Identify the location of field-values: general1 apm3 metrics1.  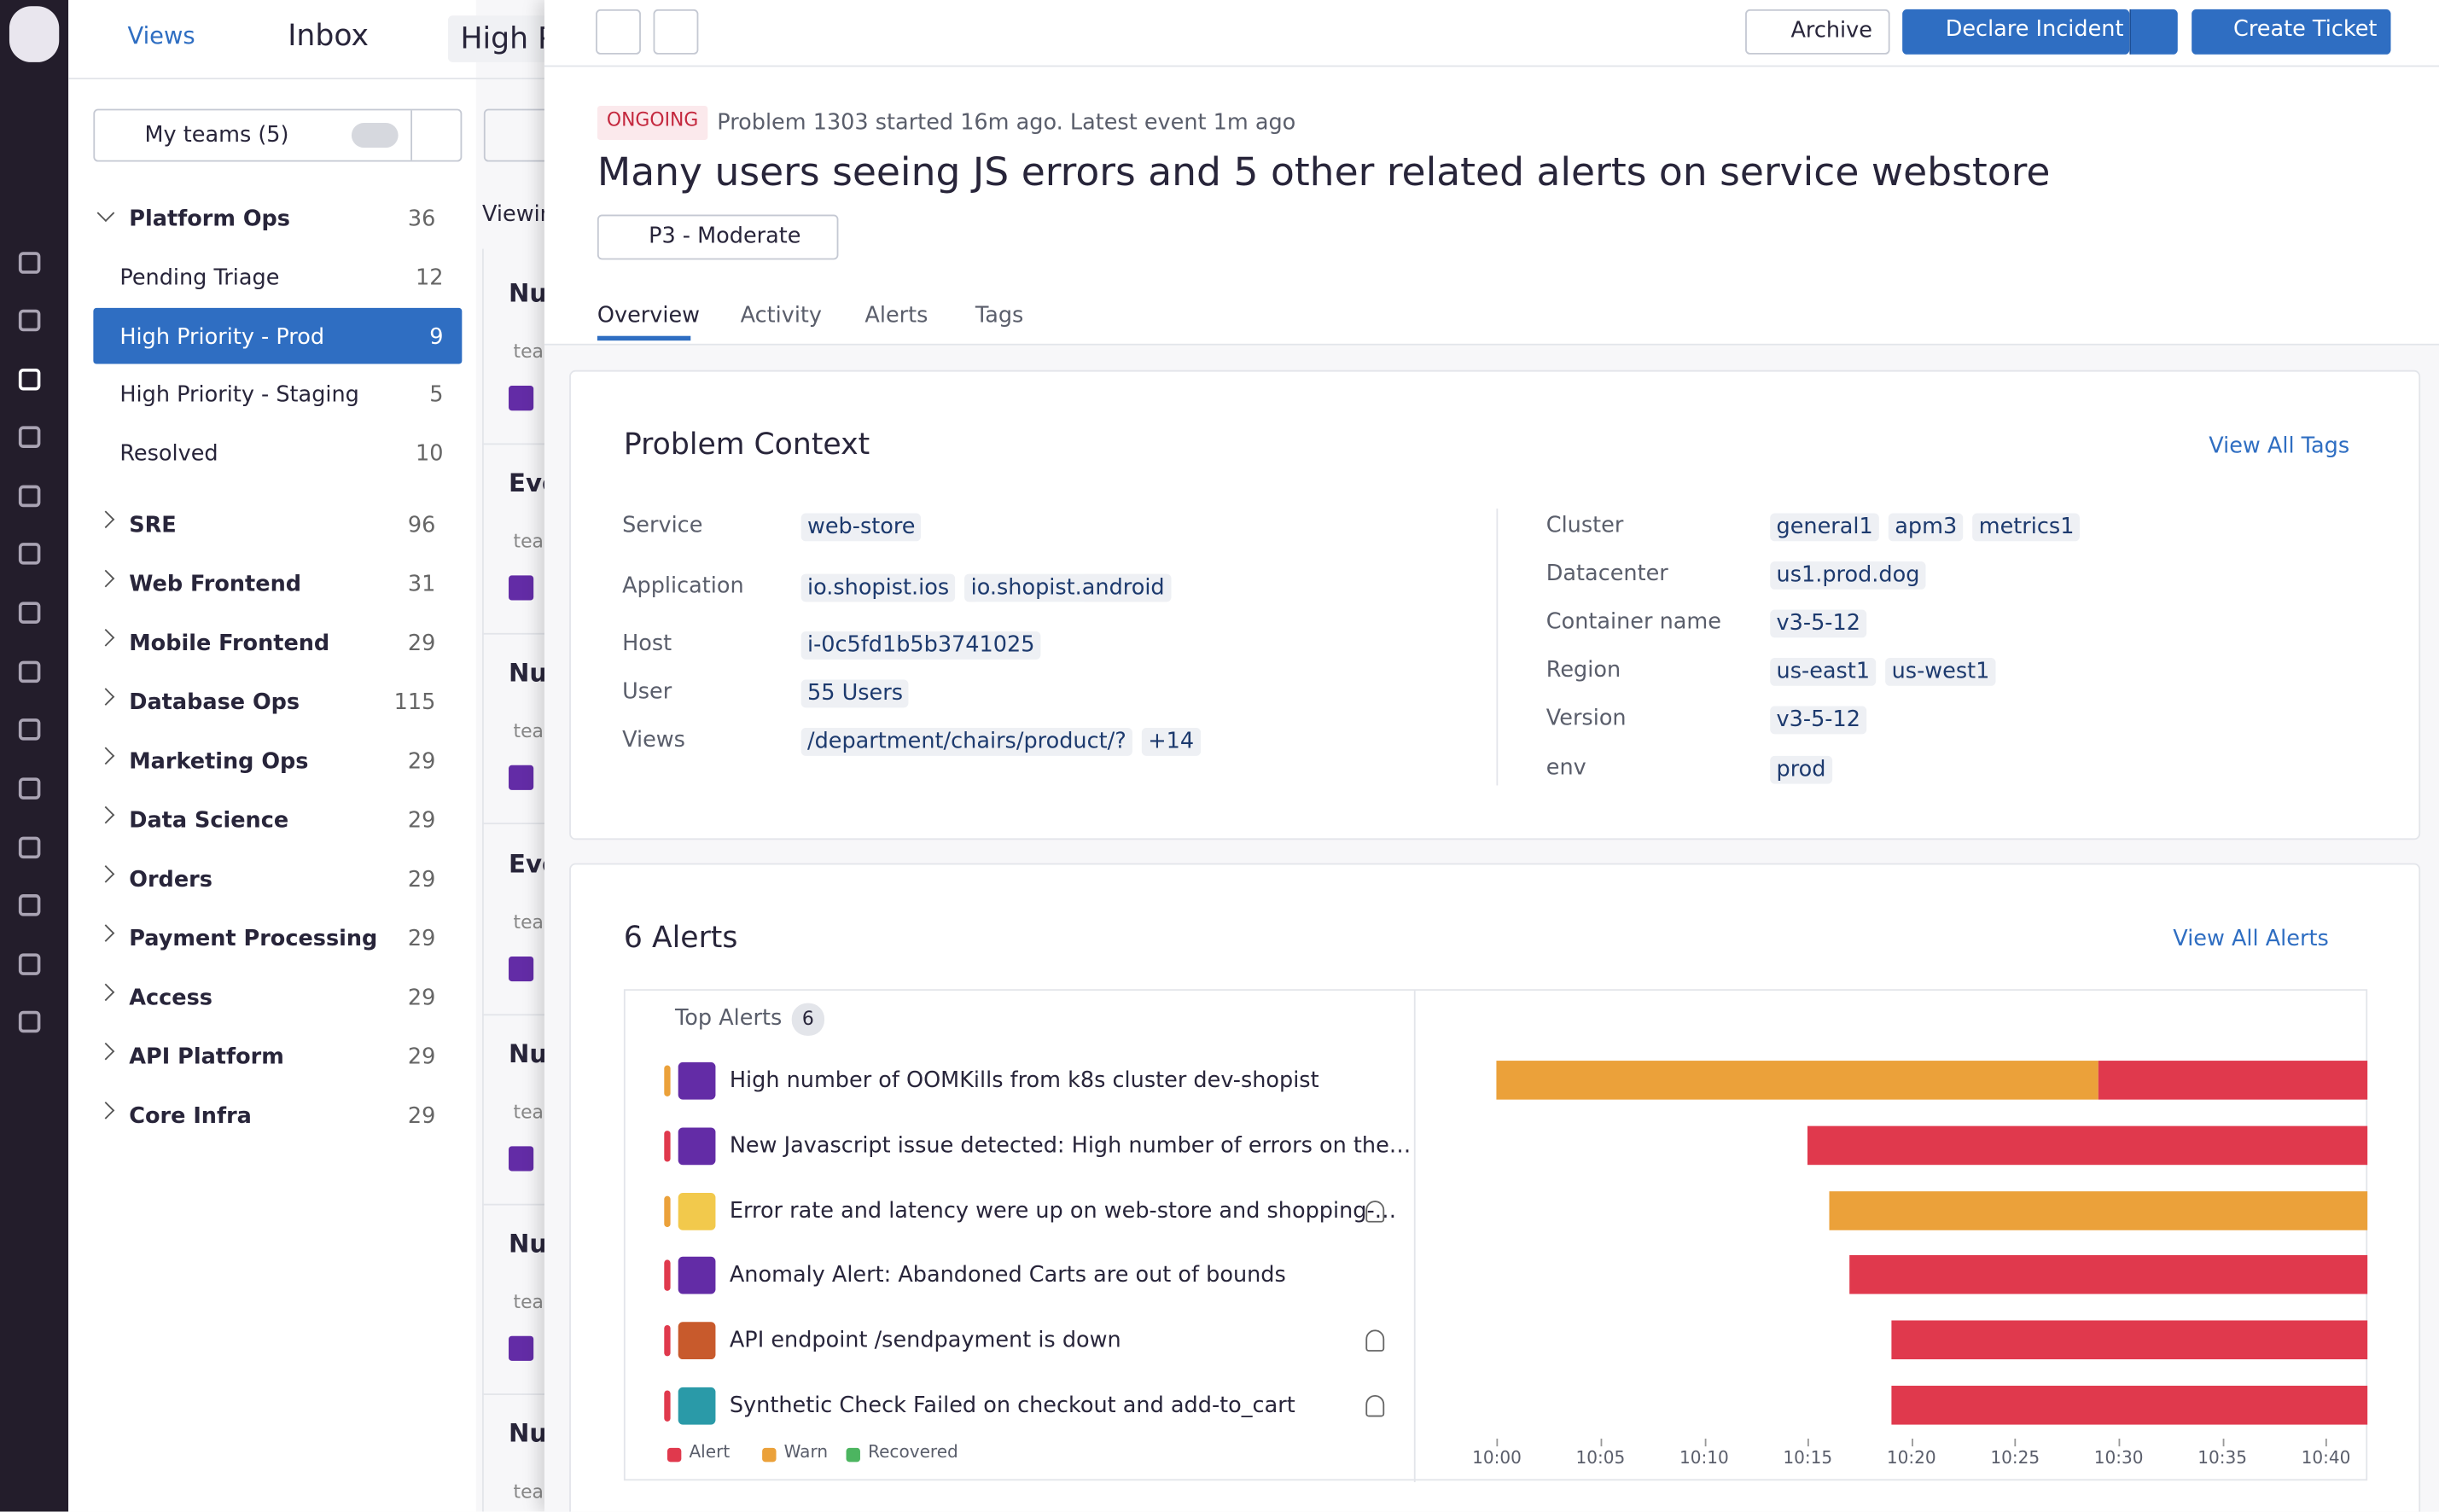
(1929, 525).